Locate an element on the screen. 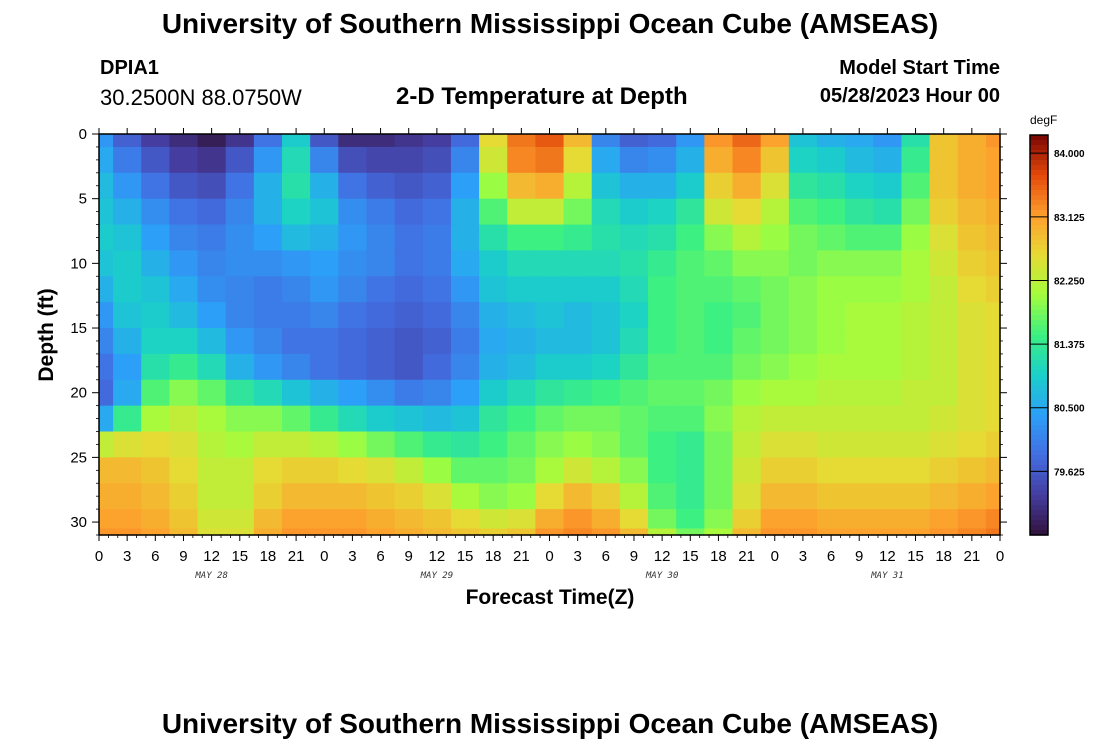 The height and width of the screenshot is (750, 1100). colorbar-tick-label: 79.625 is located at coordinates (1069, 472).